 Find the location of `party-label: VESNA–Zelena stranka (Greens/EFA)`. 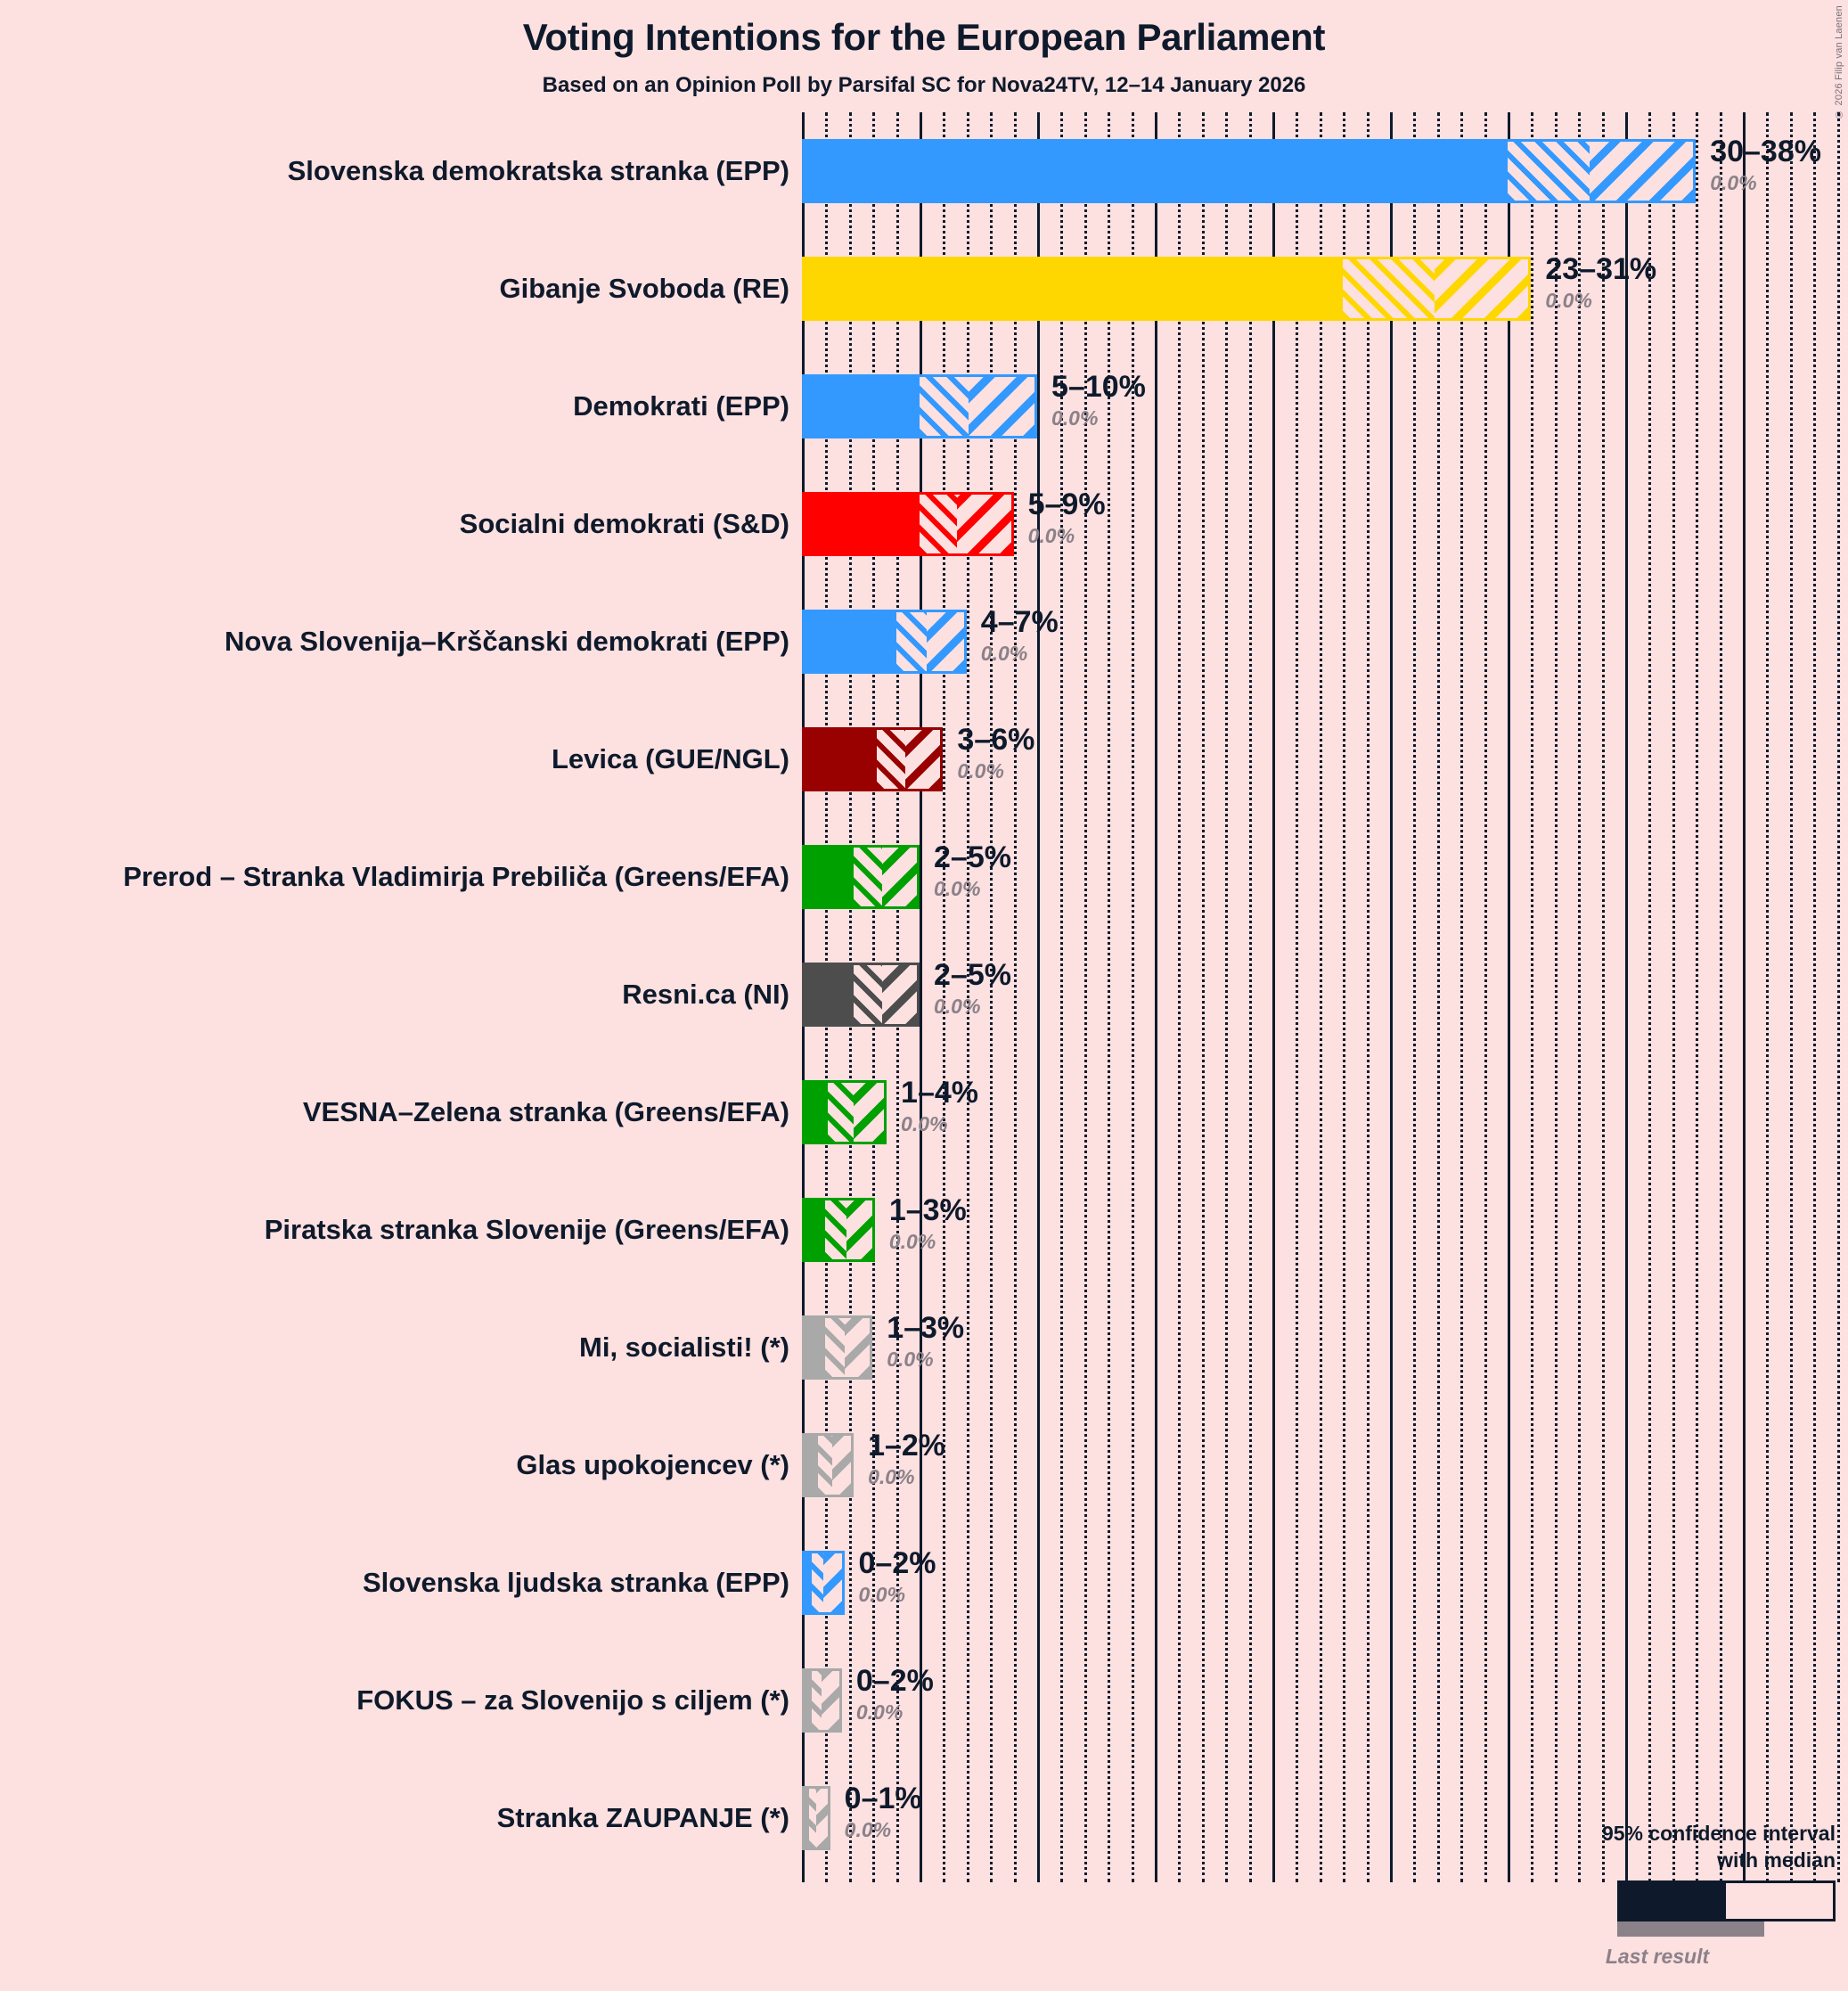

party-label: VESNA–Zelena stranka (Greens/EFA) is located at coordinates (546, 1111).